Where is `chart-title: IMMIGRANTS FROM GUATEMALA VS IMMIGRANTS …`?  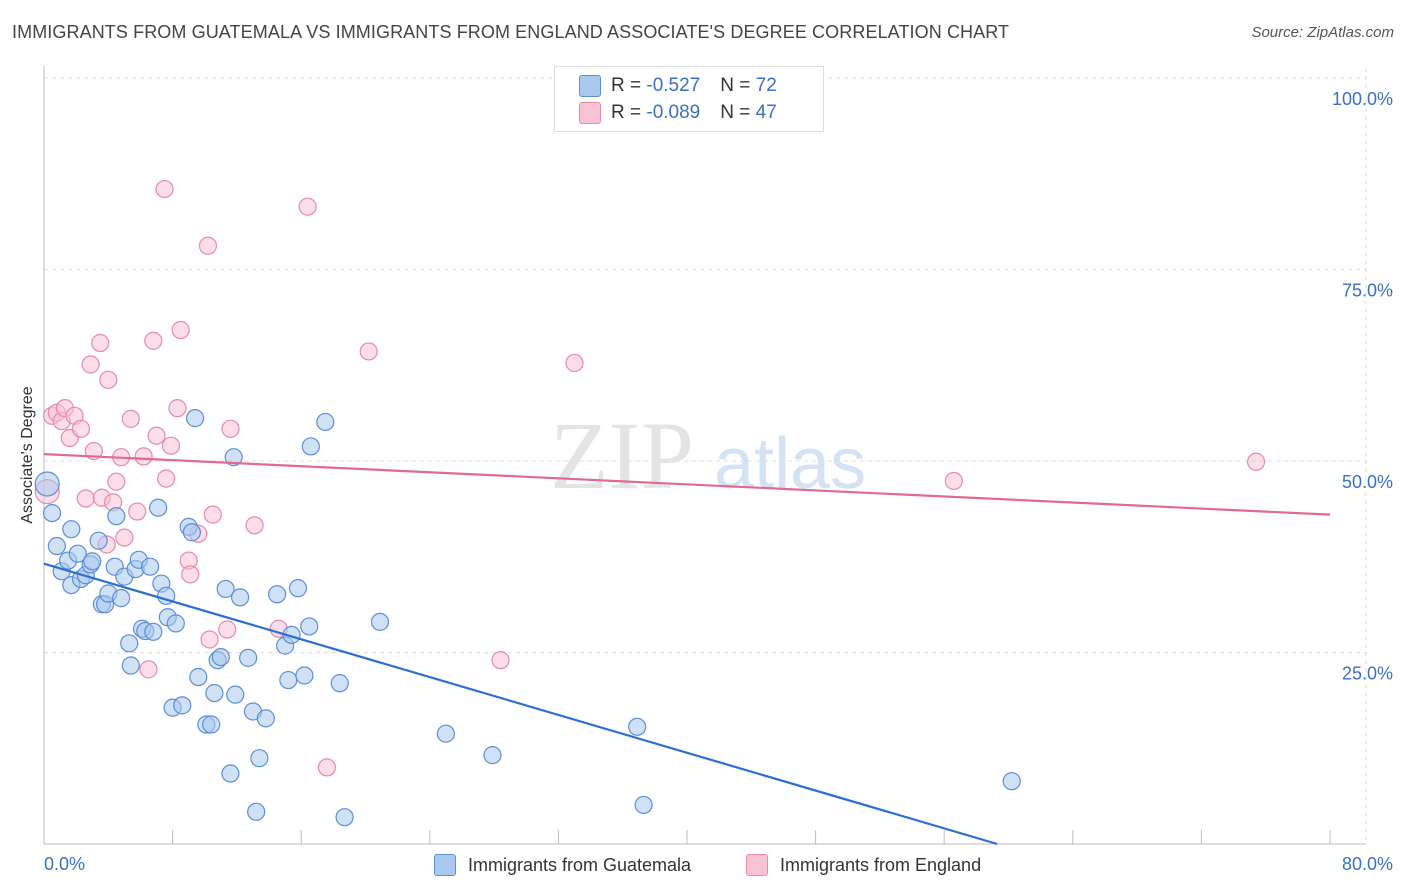 chart-title: IMMIGRANTS FROM GUATEMALA VS IMMIGRANTS … is located at coordinates (511, 32).